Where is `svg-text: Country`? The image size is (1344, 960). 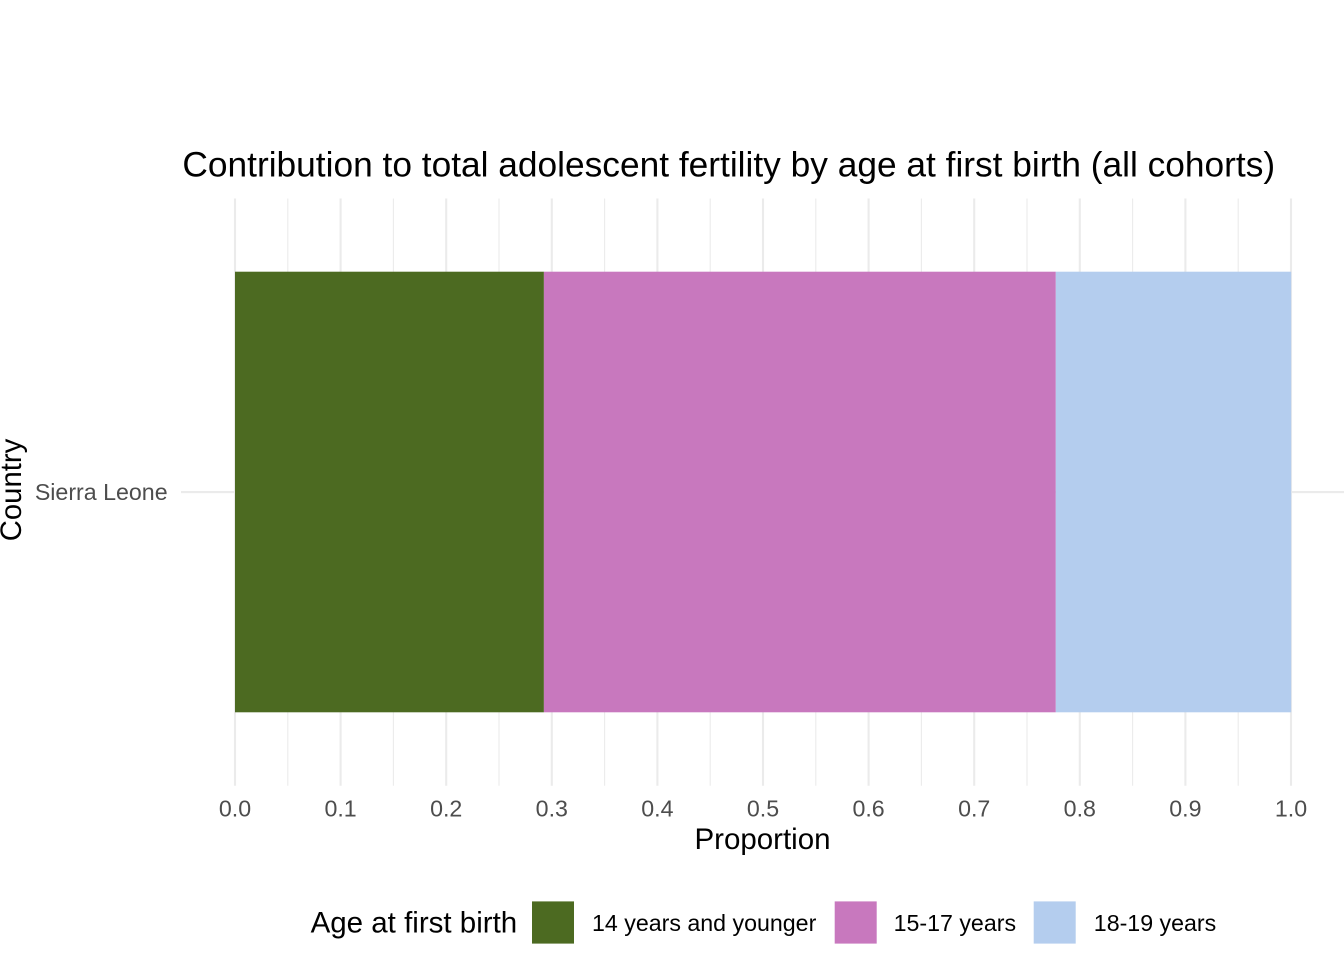 svg-text: Country is located at coordinates (14, 489).